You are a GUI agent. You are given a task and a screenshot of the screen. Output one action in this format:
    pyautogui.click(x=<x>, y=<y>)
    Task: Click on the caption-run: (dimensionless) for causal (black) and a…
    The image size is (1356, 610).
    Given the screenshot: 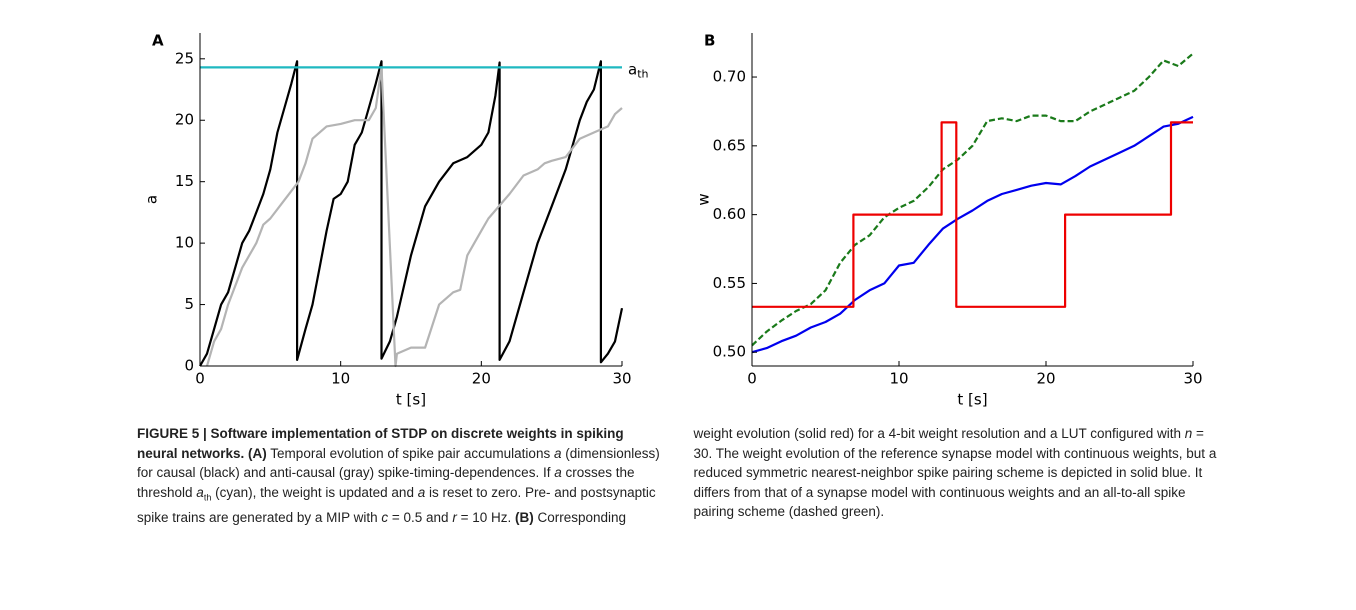 What is the action you would take?
    pyautogui.click(x=398, y=463)
    